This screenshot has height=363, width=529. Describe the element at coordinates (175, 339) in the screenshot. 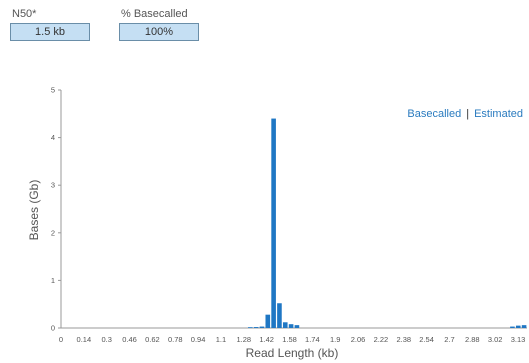

I see `x-tick-label: 0.78` at that location.